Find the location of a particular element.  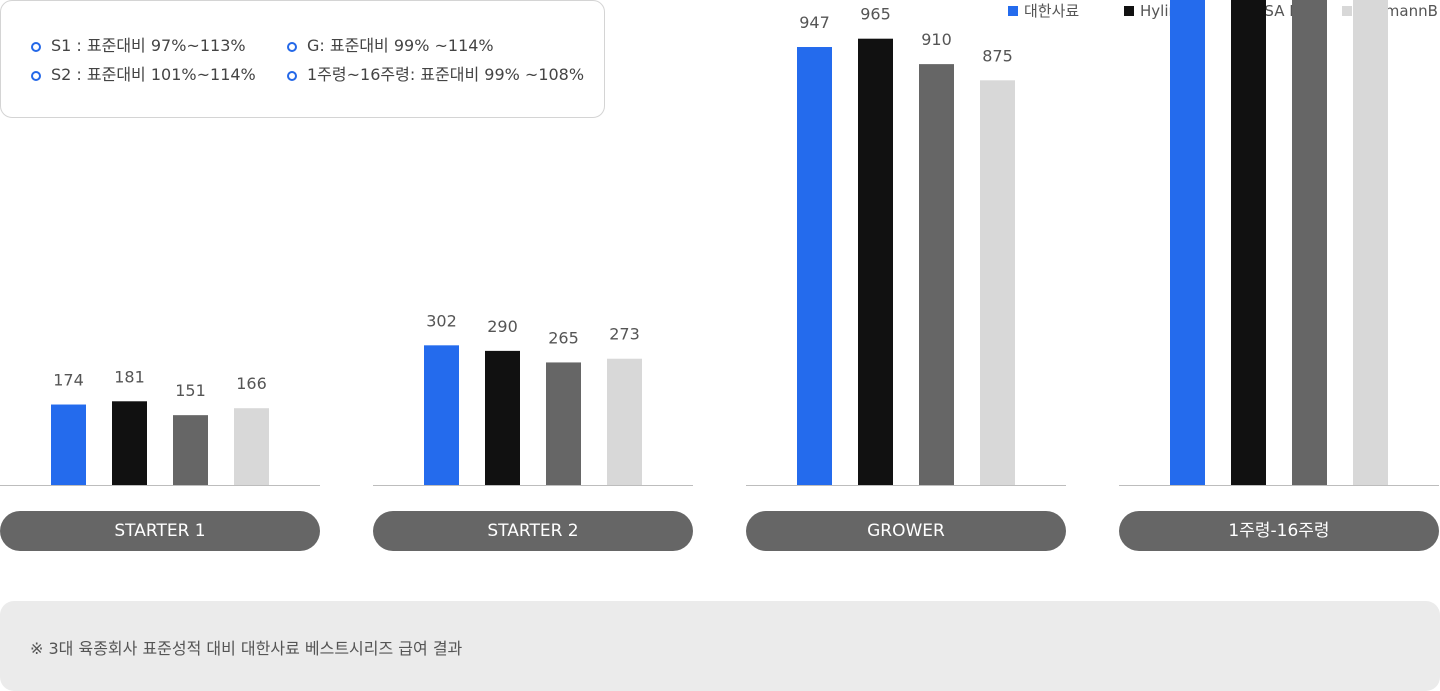

legend-label: ISA B is located at coordinates (1280, 11).